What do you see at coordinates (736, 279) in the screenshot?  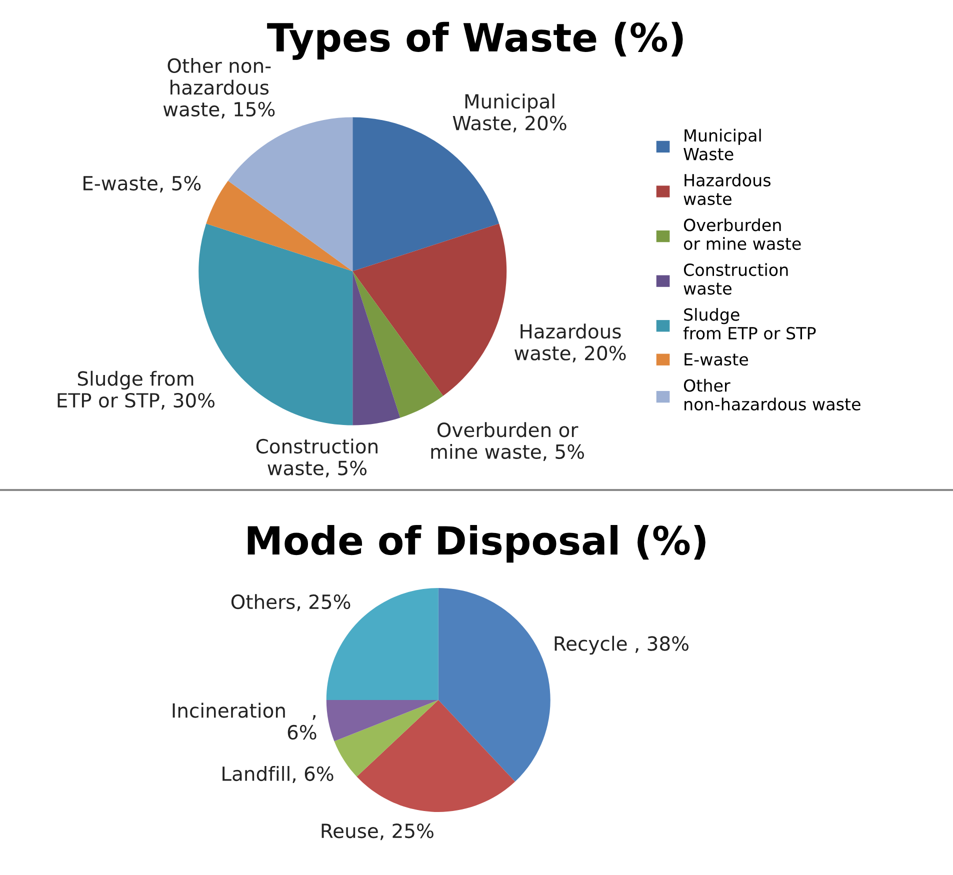 I see `legend-label: Construction waste` at bounding box center [736, 279].